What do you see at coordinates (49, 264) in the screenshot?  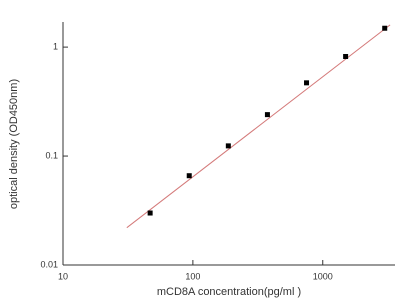 I see `y-tick-label: 0.01` at bounding box center [49, 264].